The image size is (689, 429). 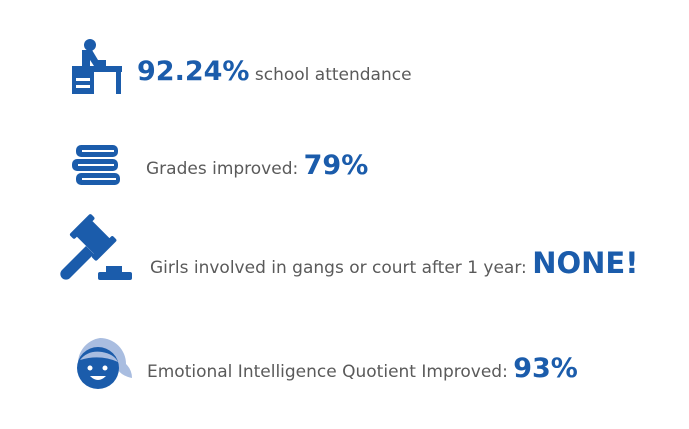 I want to click on label: Grades improved:, so click(x=222, y=169).